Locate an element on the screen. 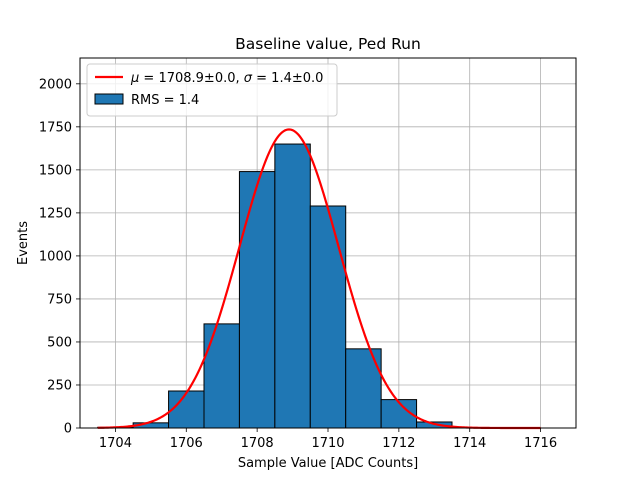 This screenshot has height=480, width=640. legend-sigma-symbol: σ is located at coordinates (248, 78).